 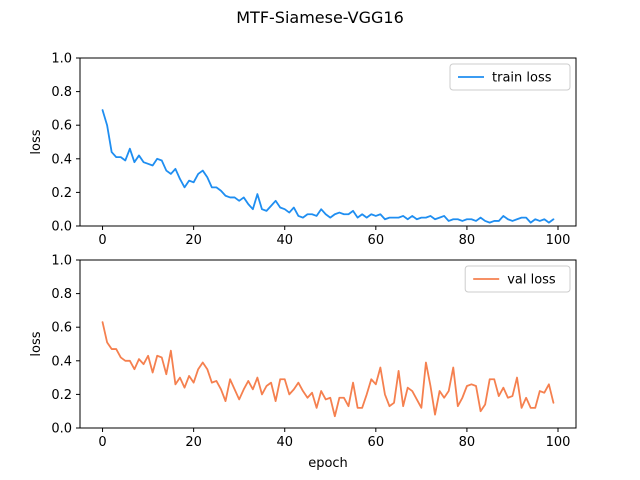 I want to click on legend: train loss, so click(x=510, y=77).